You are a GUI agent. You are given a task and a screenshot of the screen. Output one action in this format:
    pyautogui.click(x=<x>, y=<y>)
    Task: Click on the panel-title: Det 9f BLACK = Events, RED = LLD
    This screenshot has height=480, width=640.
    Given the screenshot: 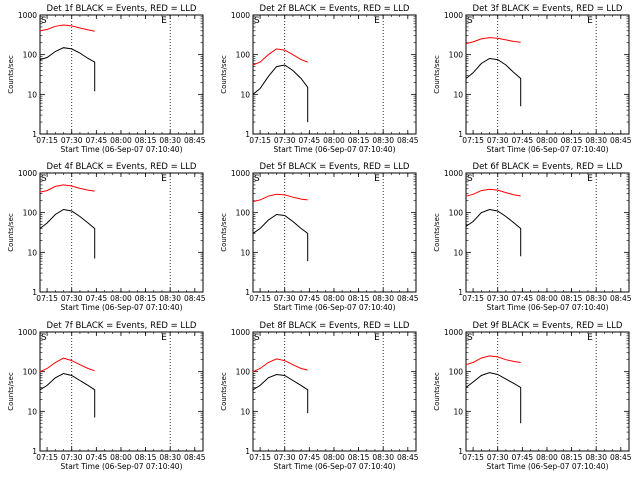 What is the action you would take?
    pyautogui.click(x=548, y=326)
    